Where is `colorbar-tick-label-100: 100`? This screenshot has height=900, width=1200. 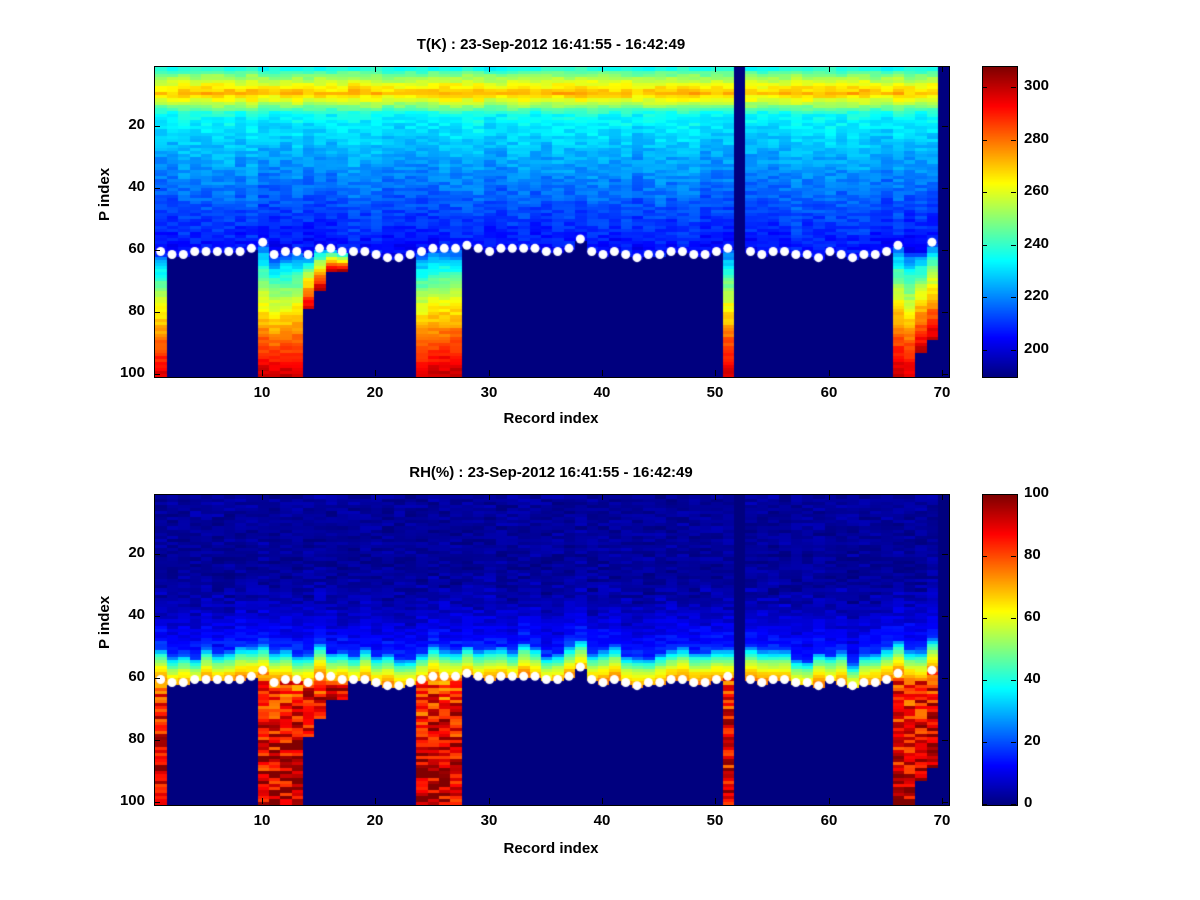
colorbar-tick-label-100: 100 is located at coordinates (1037, 492).